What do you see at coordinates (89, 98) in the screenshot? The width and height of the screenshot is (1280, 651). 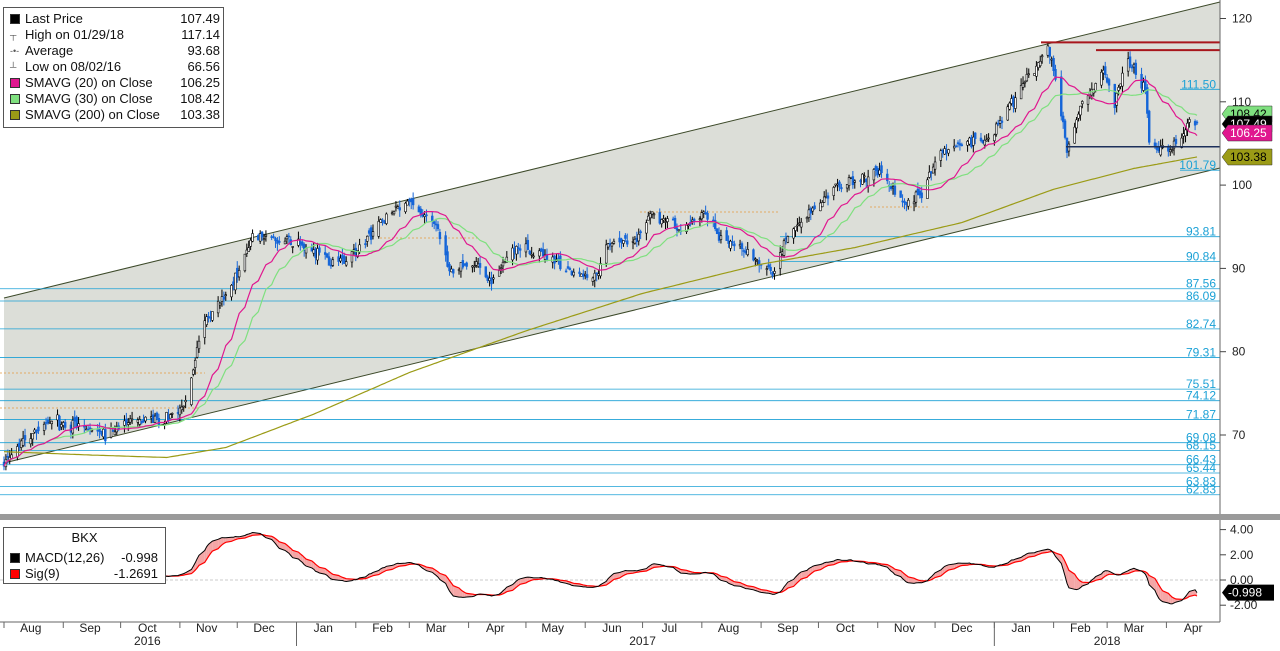 I see `legend-label: SMAVG (30) on Close` at bounding box center [89, 98].